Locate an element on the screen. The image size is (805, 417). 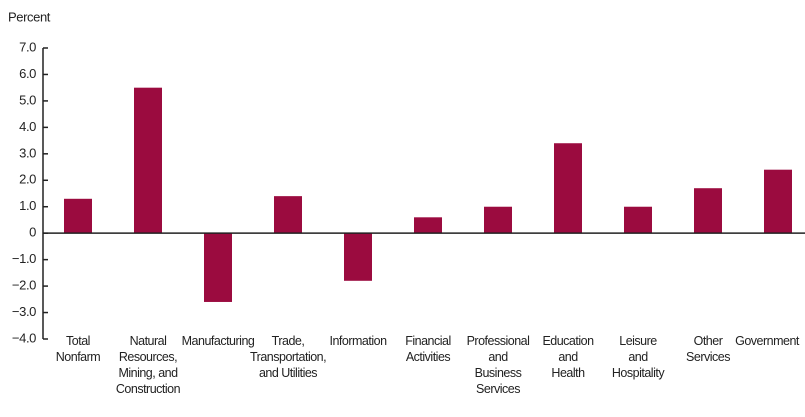
y-tick-label: −4.0 is located at coordinates (24, 337).